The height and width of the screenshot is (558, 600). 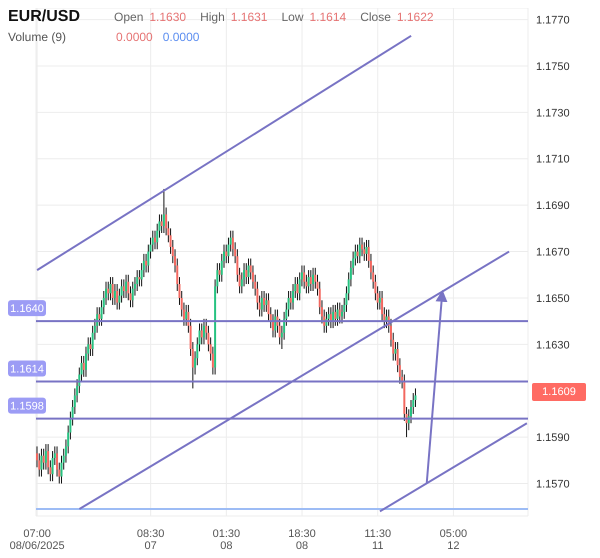 I want to click on x-tick-label: 08:30 07, so click(x=150, y=540).